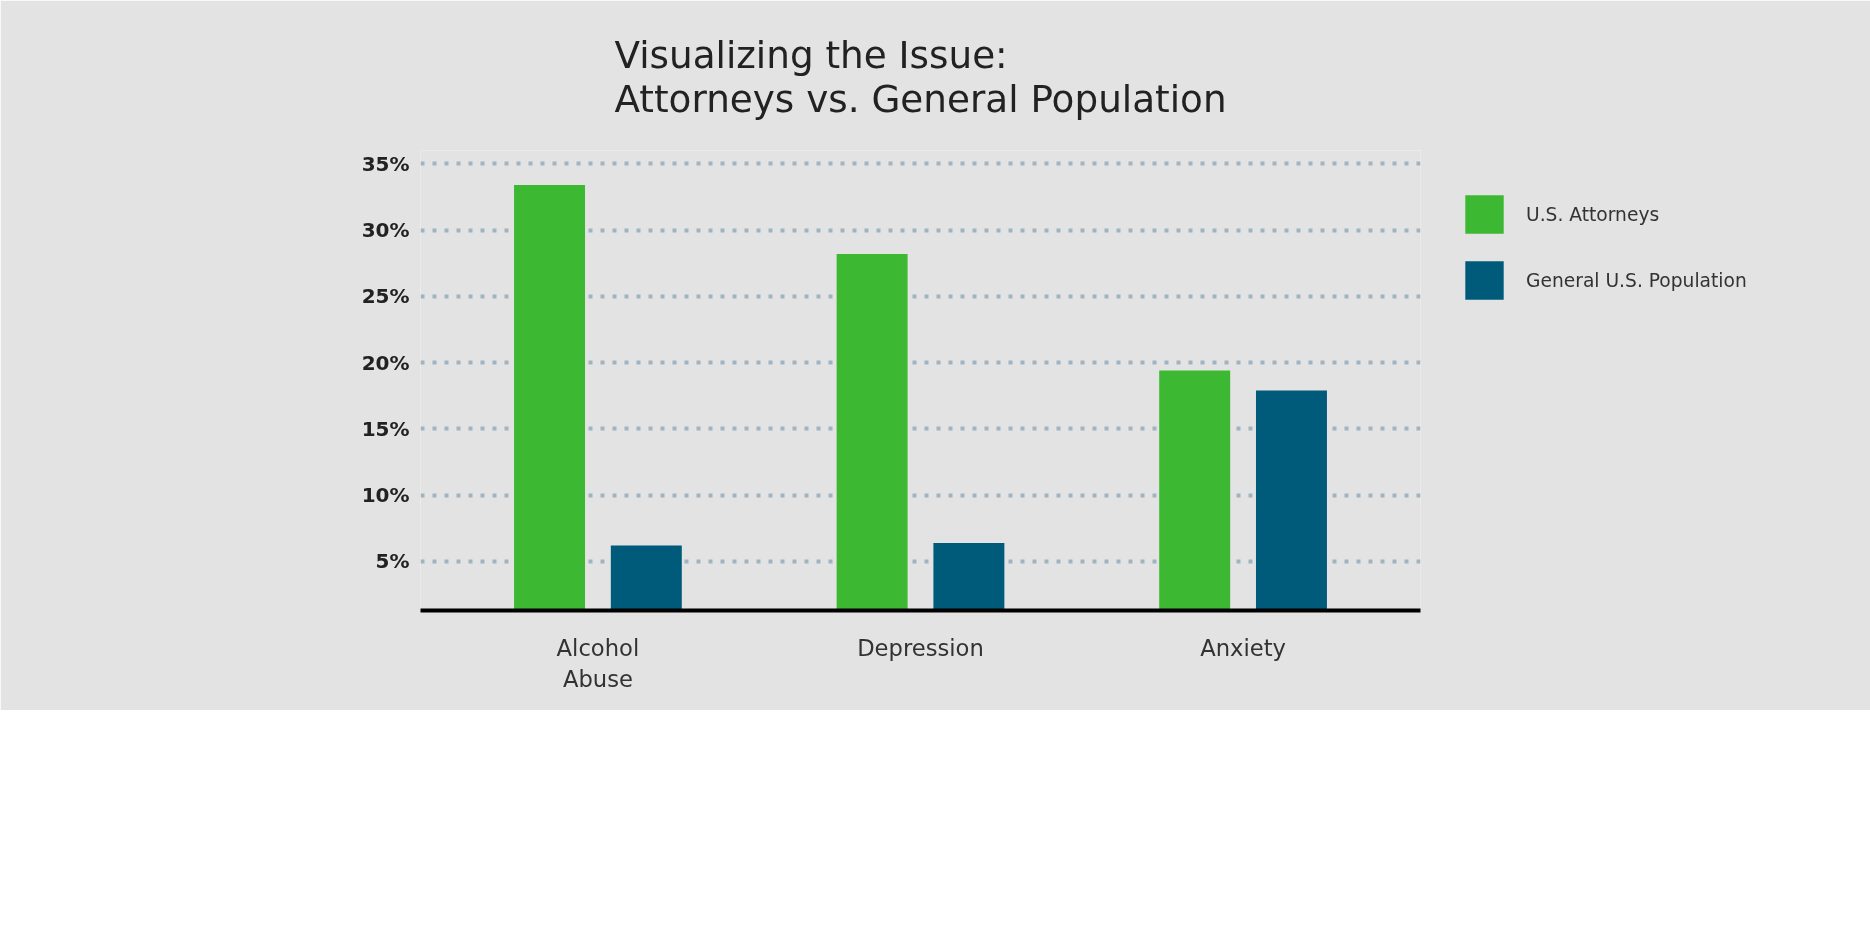 The image size is (1870, 936). Describe the element at coordinates (392, 561) in the screenshot. I see `y-tick-label: 5%` at that location.